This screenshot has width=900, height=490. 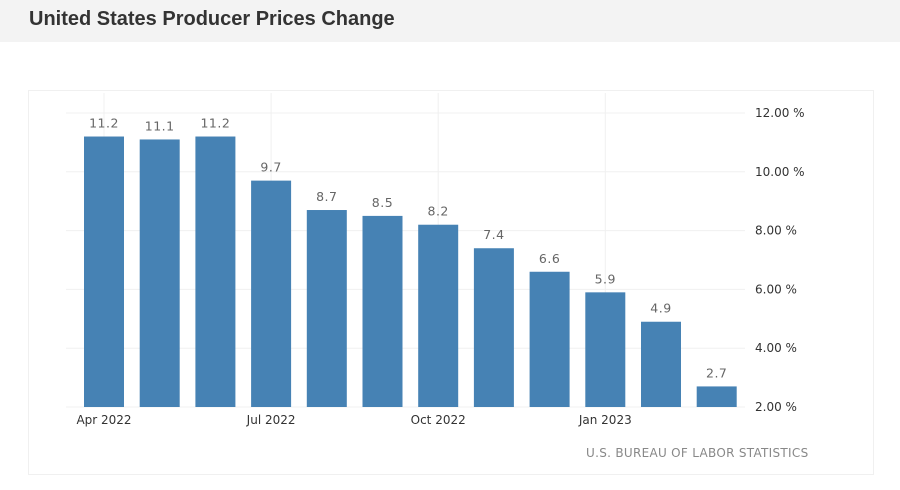 I want to click on source-attribution: U.S. BUREAU OF LABOR STATISTICS, so click(x=697, y=453).